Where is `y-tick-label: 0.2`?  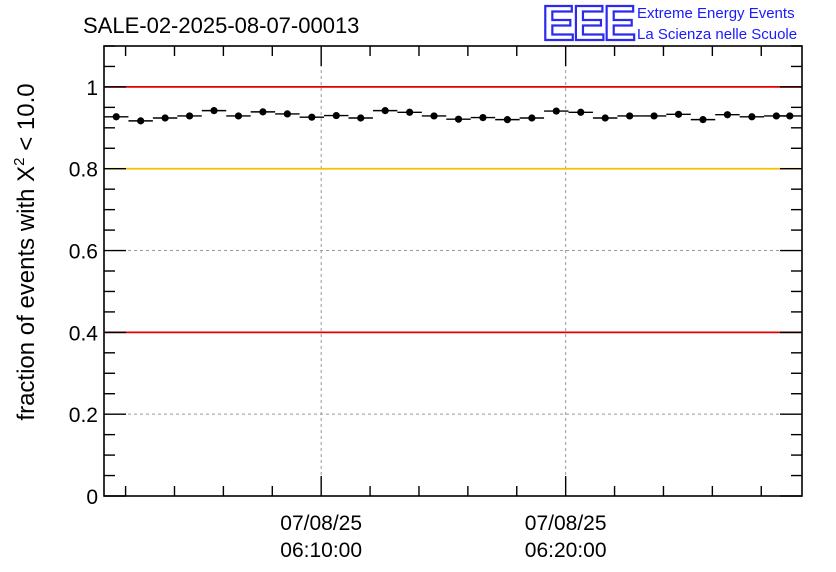
y-tick-label: 0.2 is located at coordinates (83, 415).